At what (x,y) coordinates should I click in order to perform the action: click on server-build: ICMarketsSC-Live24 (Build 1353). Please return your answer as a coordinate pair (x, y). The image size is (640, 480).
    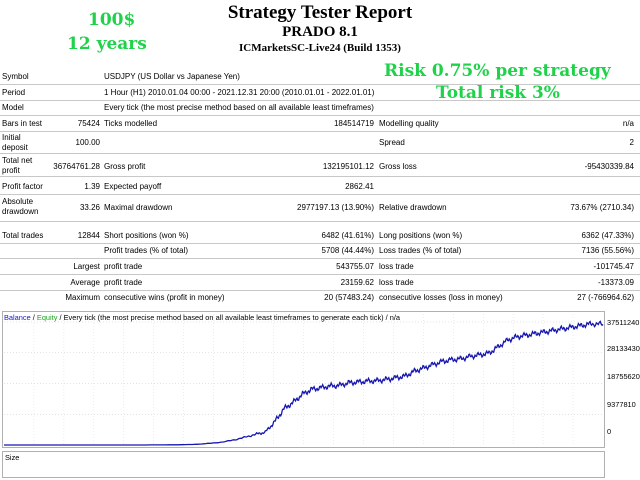
    Looking at the image, I should click on (320, 48).